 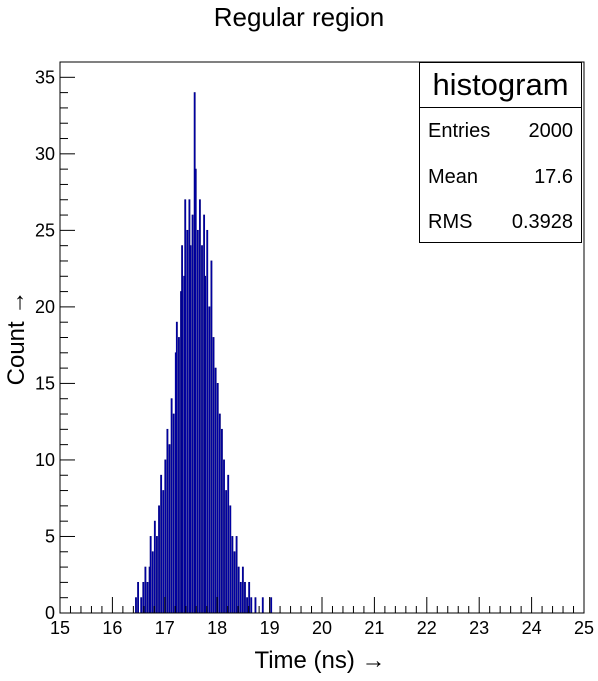 What do you see at coordinates (374, 628) in the screenshot?
I see `x-tick-label: 21` at bounding box center [374, 628].